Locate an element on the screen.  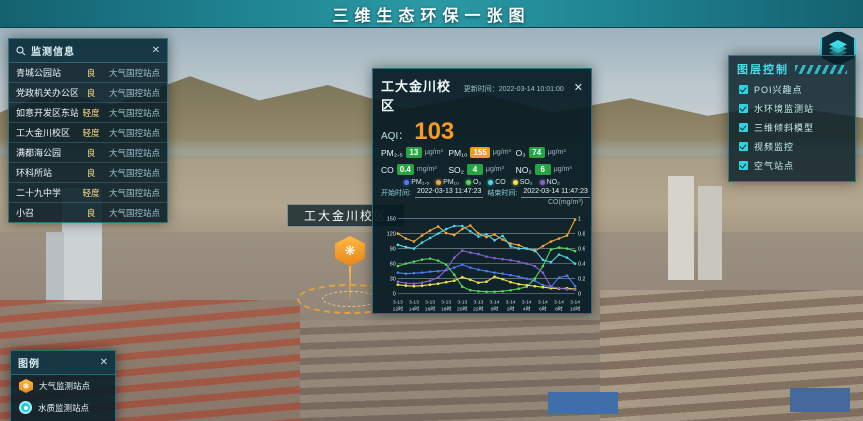
layer-checkbox-item: 三维倾斜模型 is located at coordinates (792, 127).